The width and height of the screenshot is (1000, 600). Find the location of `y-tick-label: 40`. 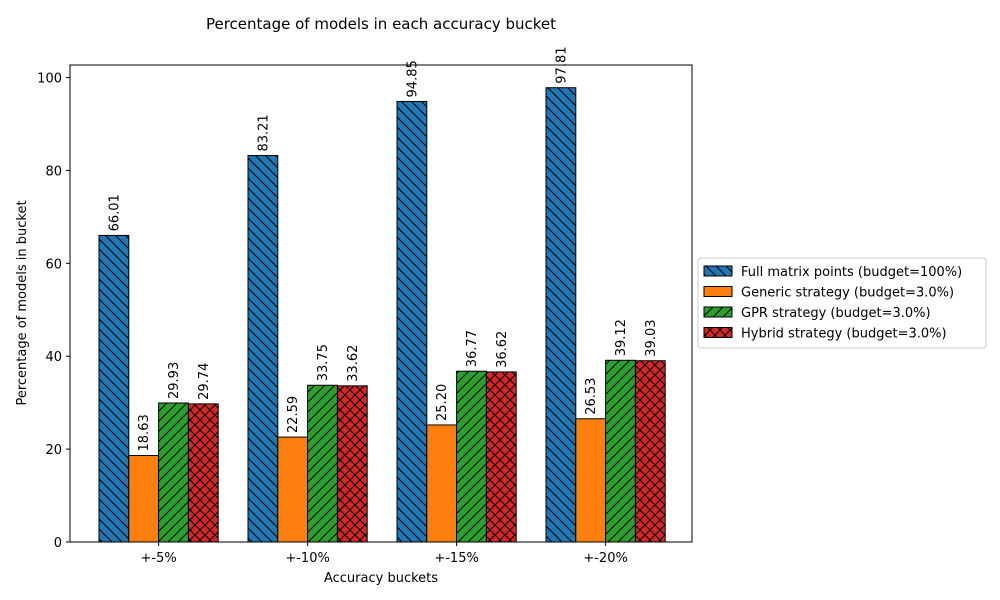

y-tick-label: 40 is located at coordinates (53, 357).